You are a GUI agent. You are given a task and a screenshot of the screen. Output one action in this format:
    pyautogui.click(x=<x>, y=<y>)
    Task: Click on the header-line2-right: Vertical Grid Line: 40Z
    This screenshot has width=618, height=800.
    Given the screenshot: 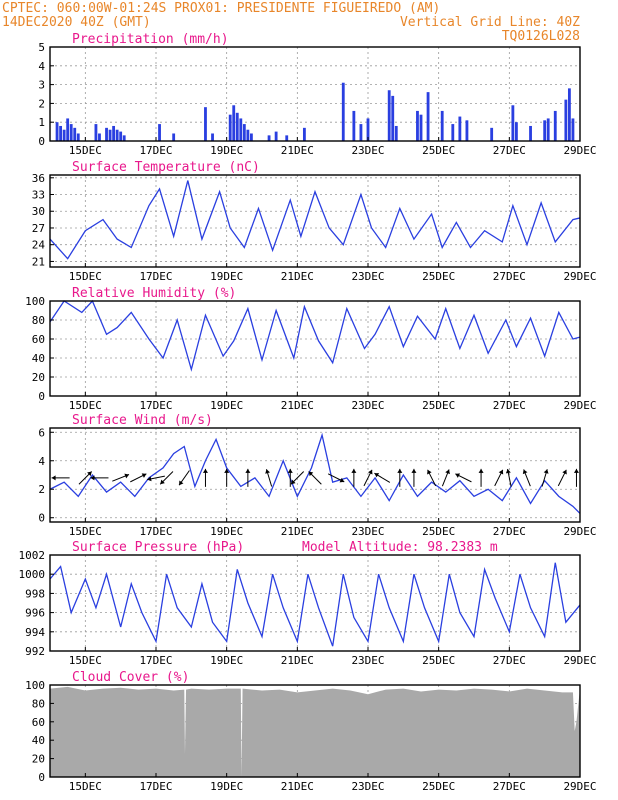 What is the action you would take?
    pyautogui.click(x=490, y=22)
    